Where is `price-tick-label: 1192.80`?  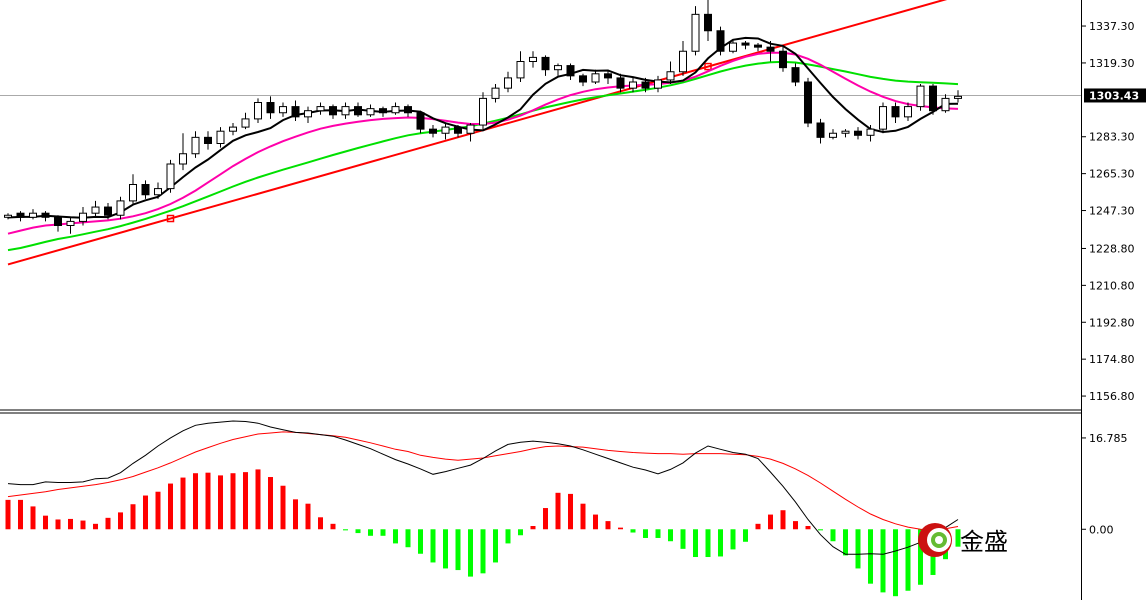 price-tick-label: 1192.80 is located at coordinates (1112, 322).